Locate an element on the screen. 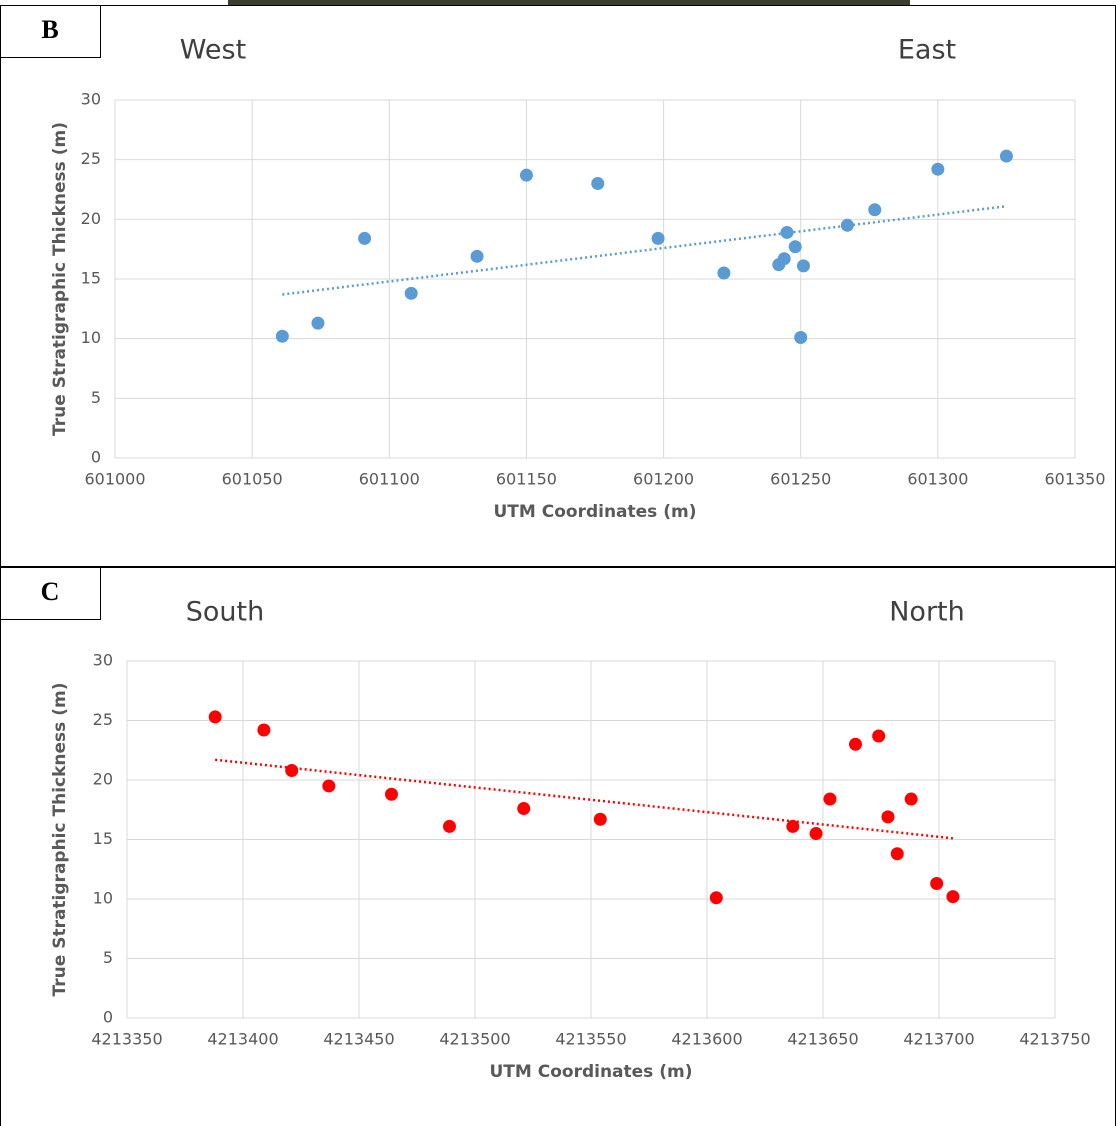  x-tick-label: 601300 is located at coordinates (937, 479).